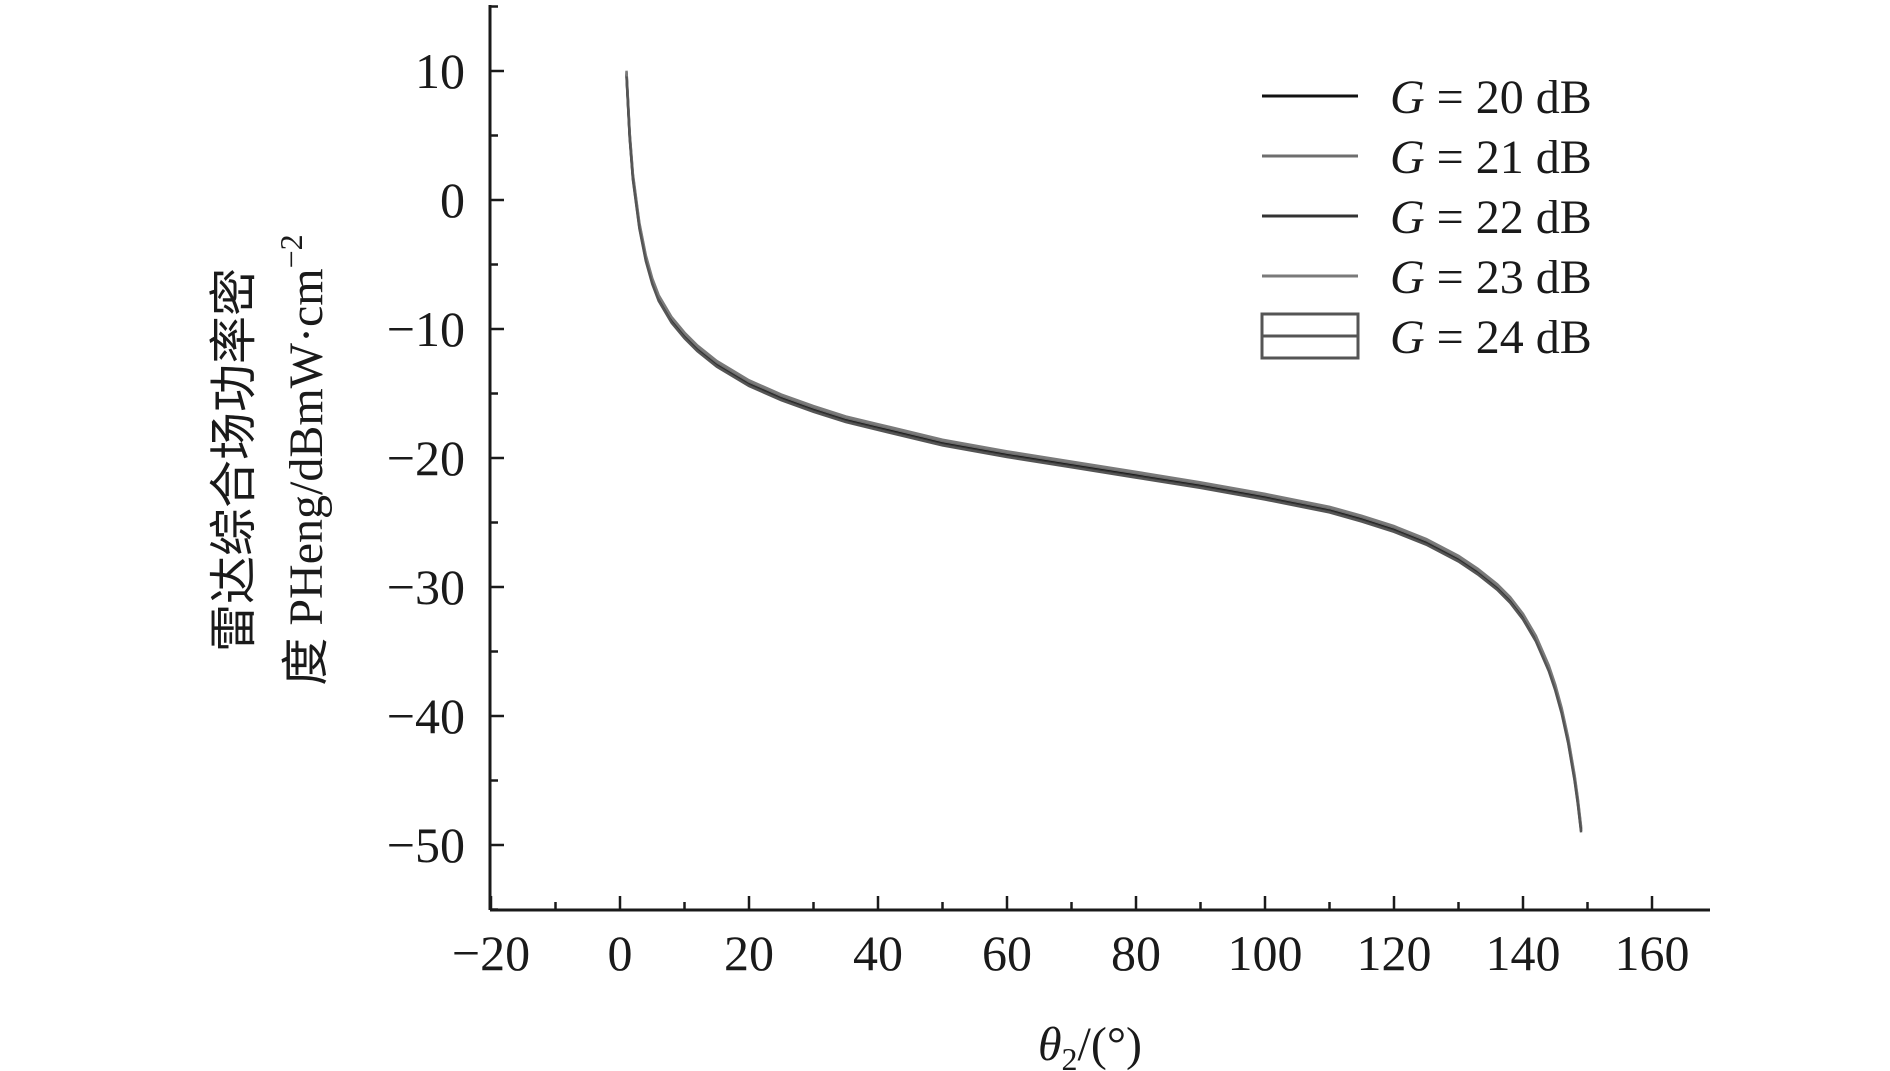 Image resolution: width=1890 pixels, height=1071 pixels. What do you see at coordinates (491, 953) in the screenshot?
I see `x-tick-label: −20` at bounding box center [491, 953].